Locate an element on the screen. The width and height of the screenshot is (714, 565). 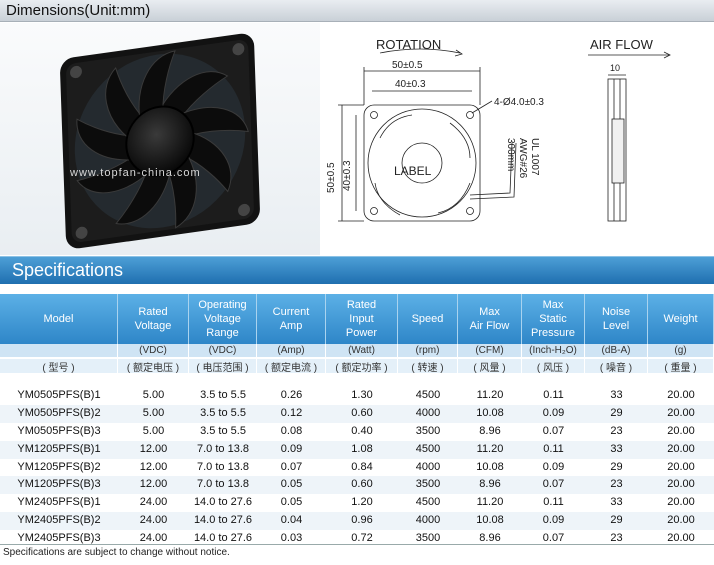
column-header: Speed is located at coordinates (428, 319).